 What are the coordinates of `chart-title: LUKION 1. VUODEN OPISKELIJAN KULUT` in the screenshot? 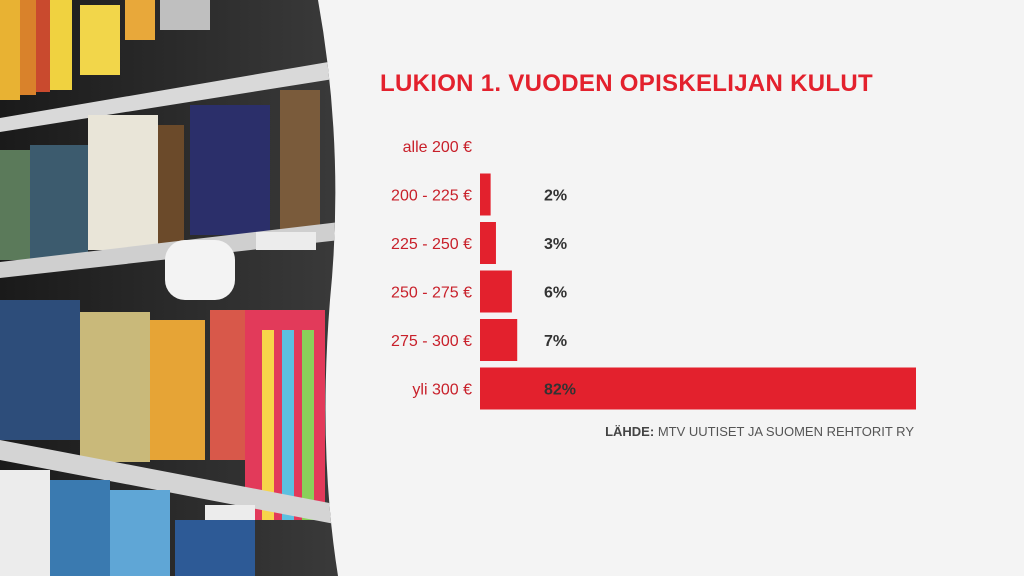 It's located at (626, 83).